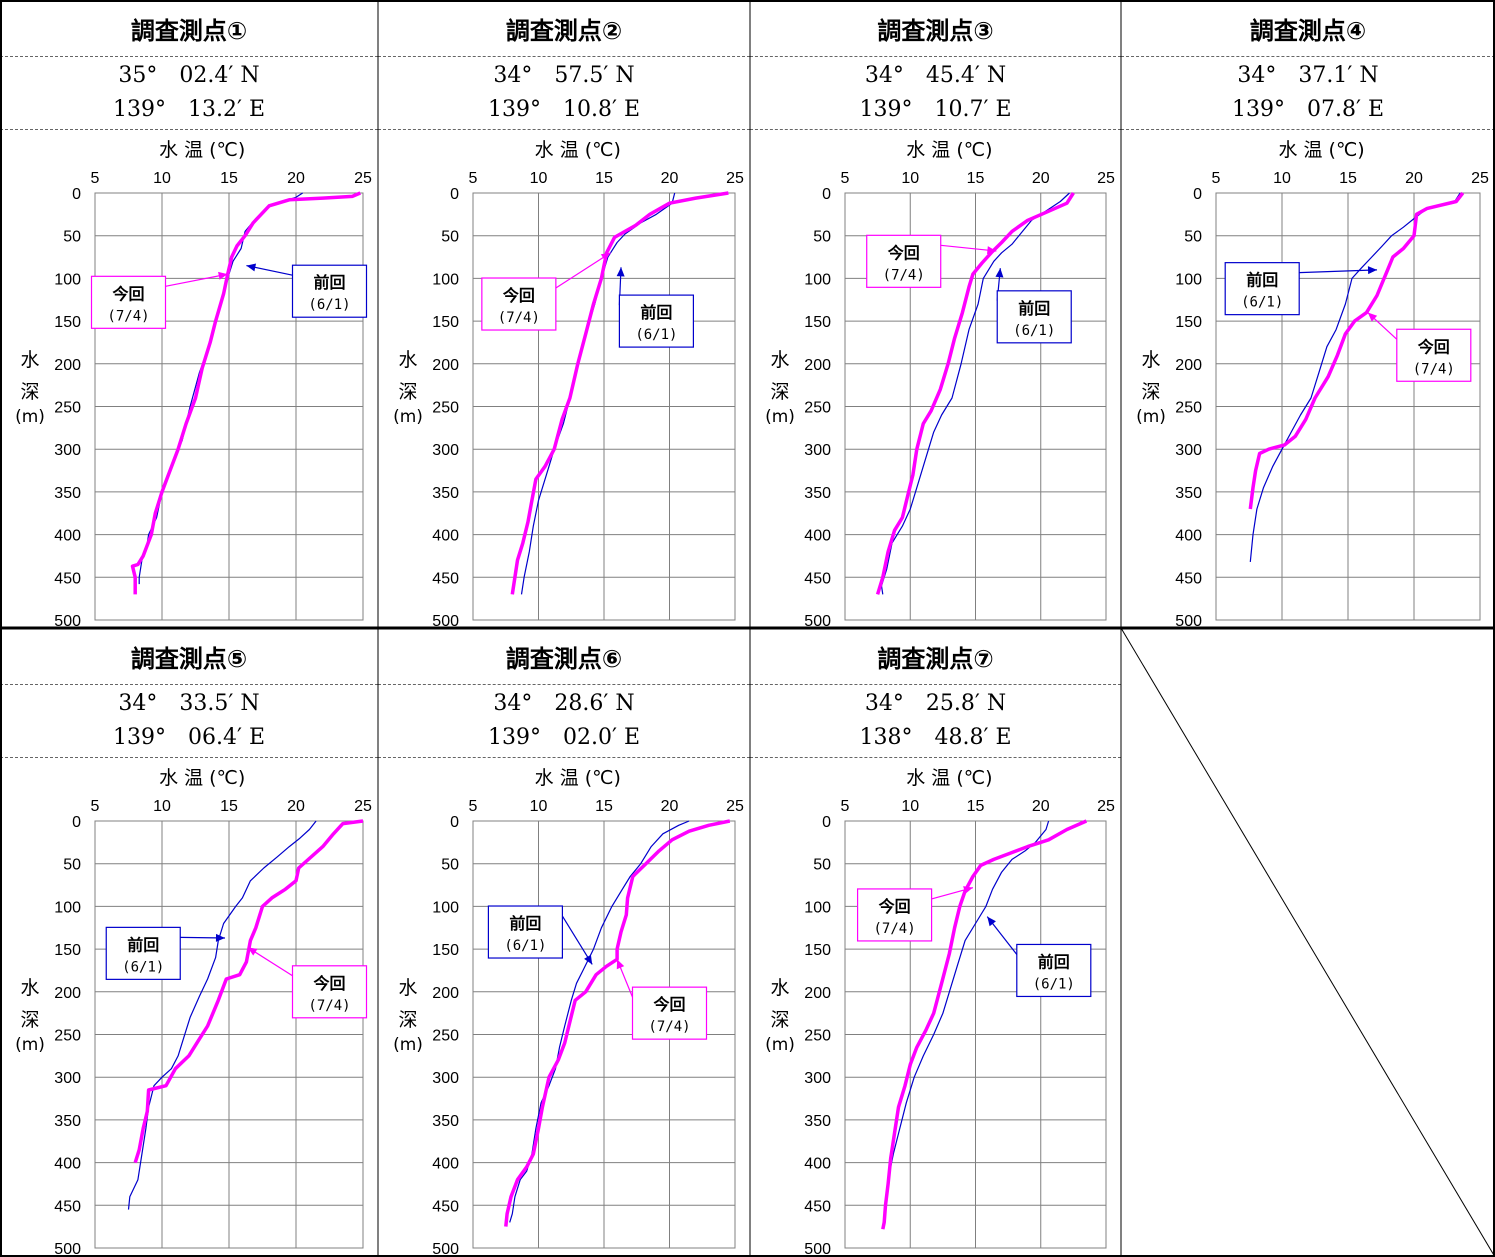  I want to click on station-coordinates: 34° 57.5′ N 139° 10.8′ E, so click(564, 93).